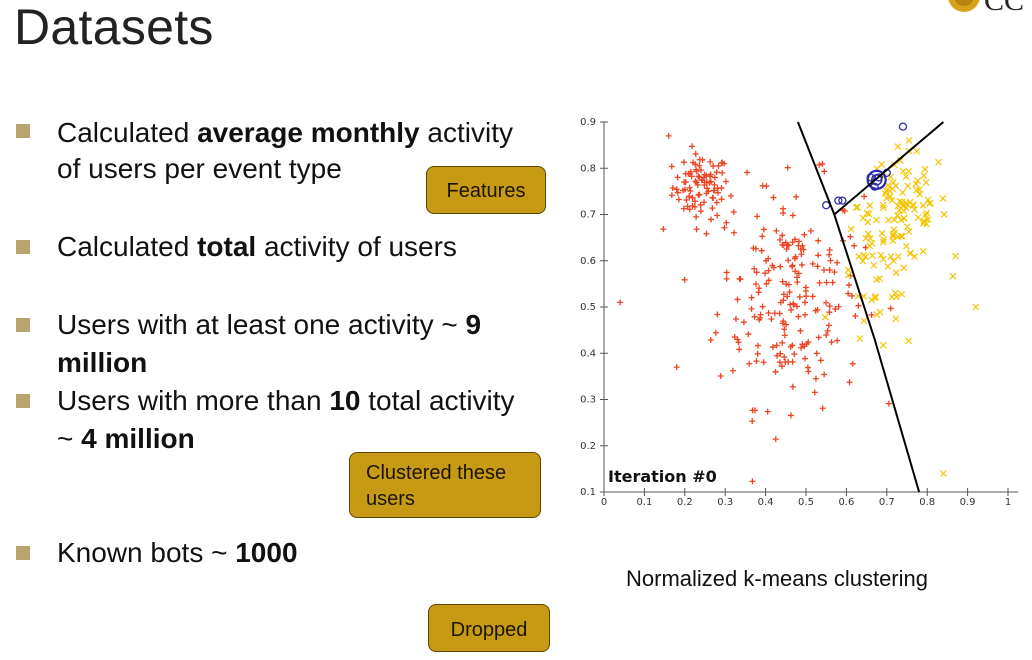 The width and height of the screenshot is (1032, 660). Describe the element at coordinates (588, 492) in the screenshot. I see `y-tick-label: 0.1` at that location.